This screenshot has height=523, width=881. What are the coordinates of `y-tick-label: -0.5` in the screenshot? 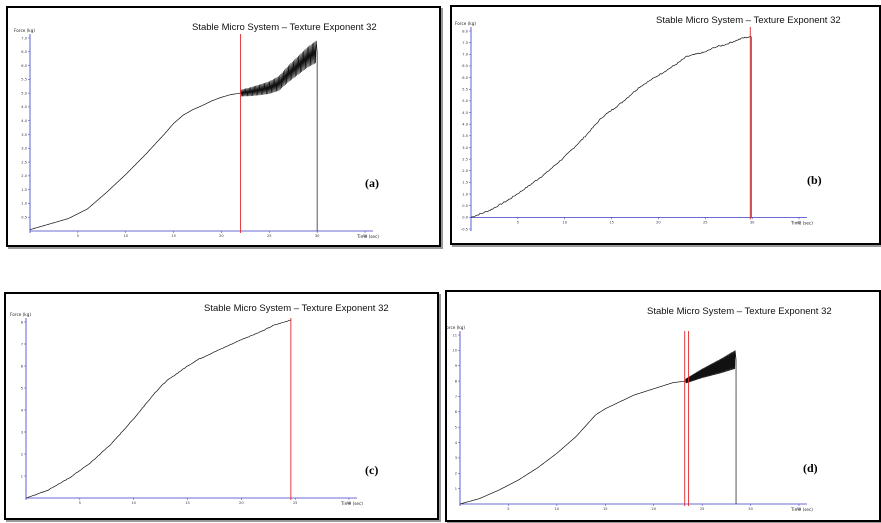 It's located at (464, 229).